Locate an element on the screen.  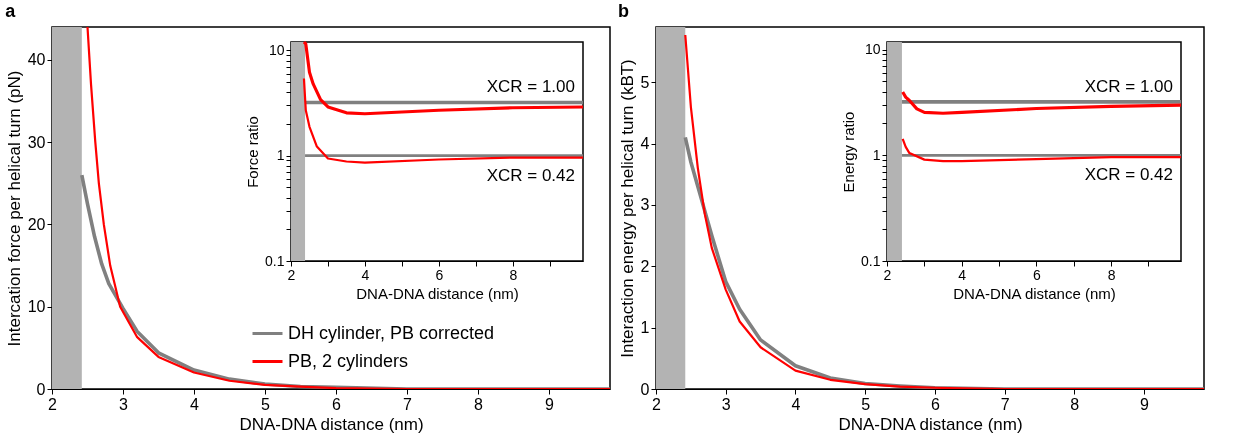
y-tick-label: 3 is located at coordinates (645, 205).